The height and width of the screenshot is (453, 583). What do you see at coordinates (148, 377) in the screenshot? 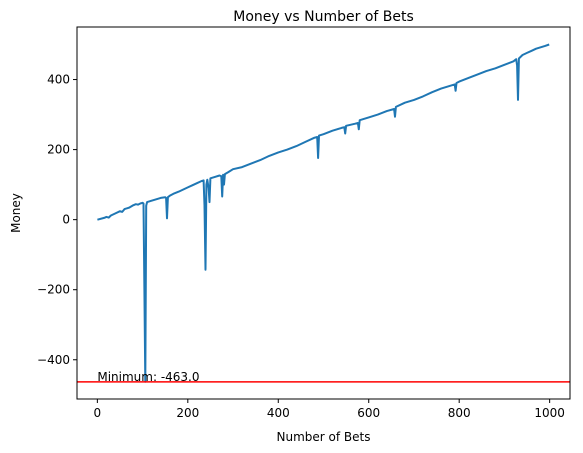
I see `minimum-annotation: Minimum: -463.0` at bounding box center [148, 377].